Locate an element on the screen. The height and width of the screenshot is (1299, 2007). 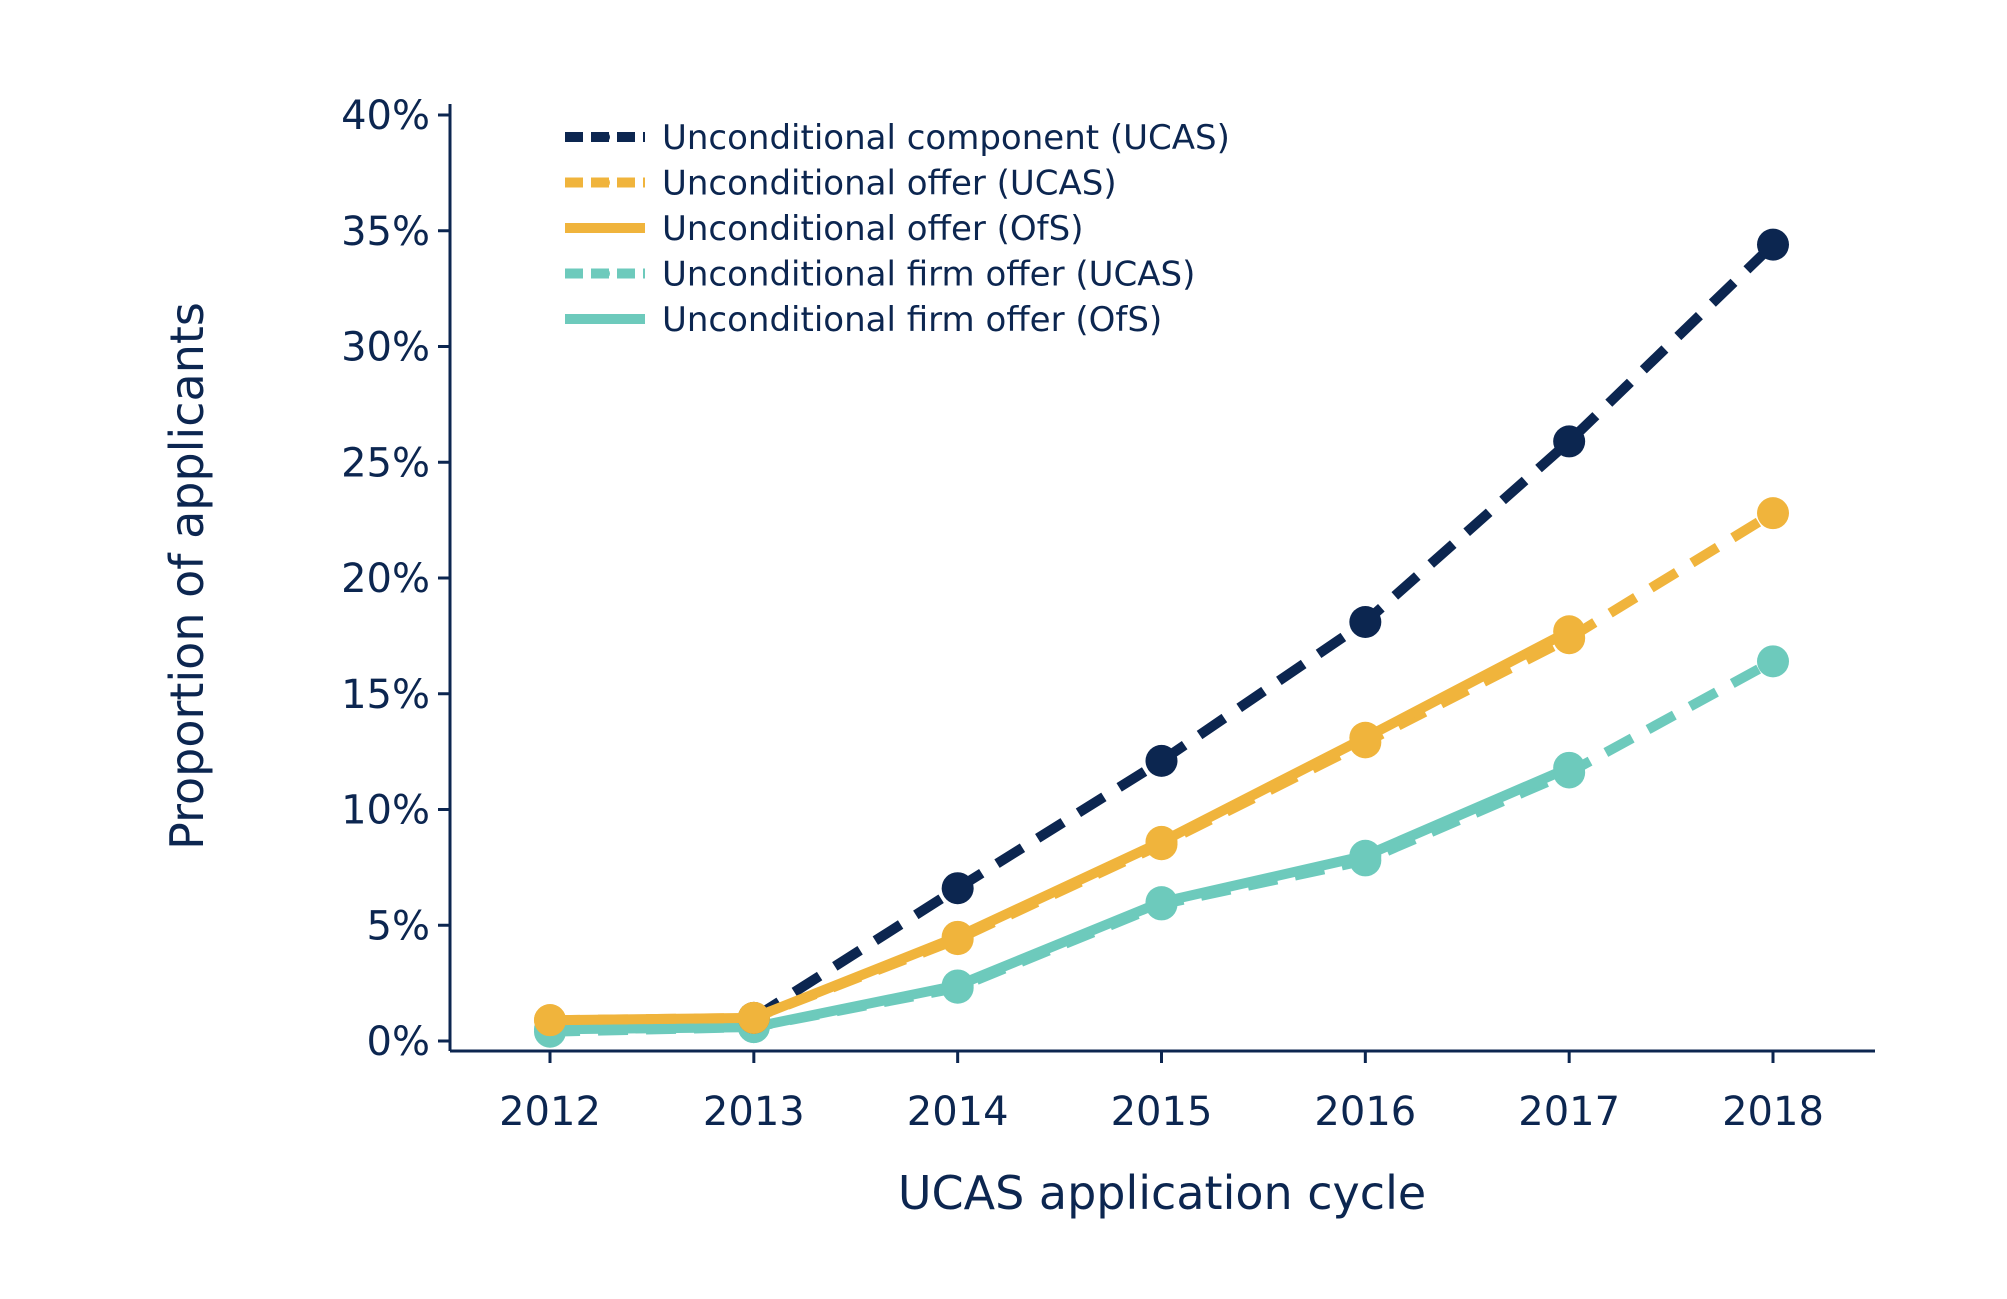
y-tick-label: 40% is located at coordinates (385, 116).